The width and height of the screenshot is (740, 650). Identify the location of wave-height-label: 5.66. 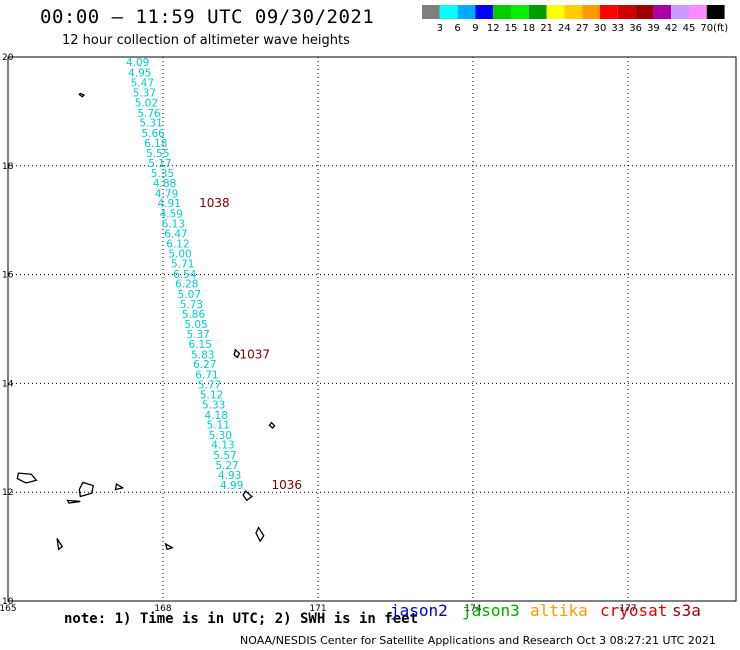
(153, 134).